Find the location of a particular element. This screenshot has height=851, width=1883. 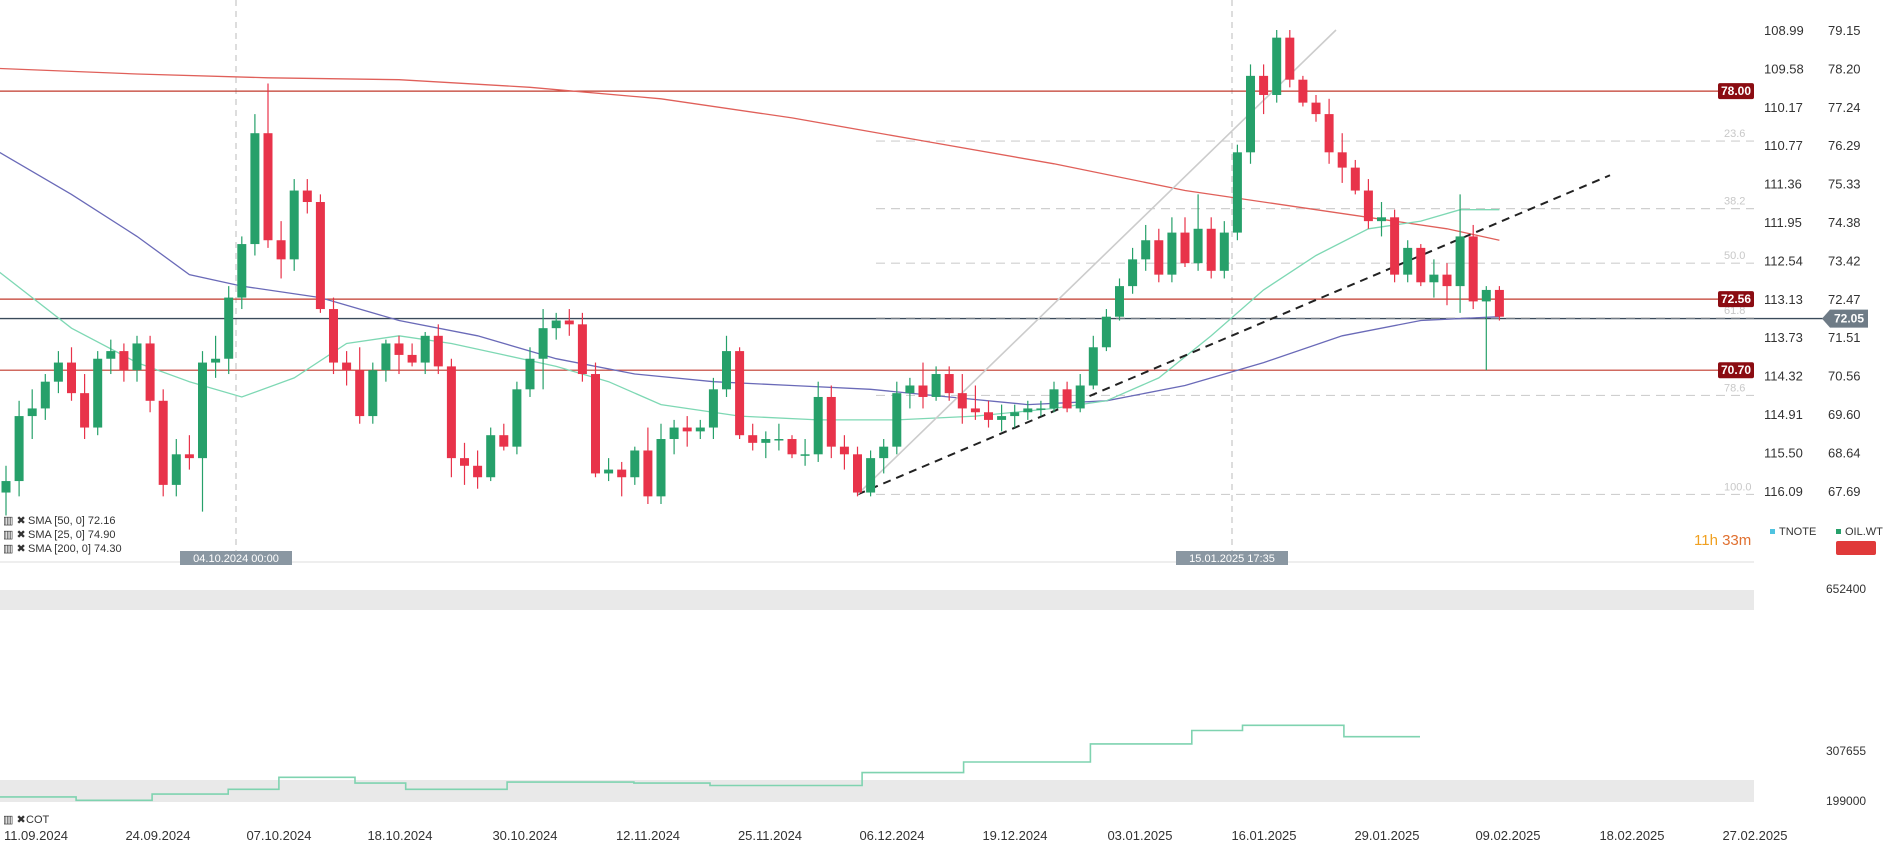

instrument-legend: TNOTE OIL.WTI is located at coordinates (1826, 540).